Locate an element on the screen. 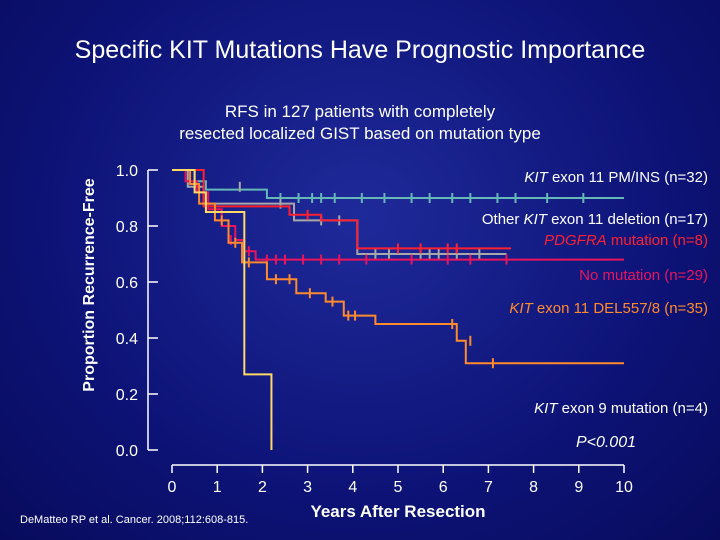 Image resolution: width=720 pixels, height=540 pixels. x-tick-label: 3 is located at coordinates (307, 487).